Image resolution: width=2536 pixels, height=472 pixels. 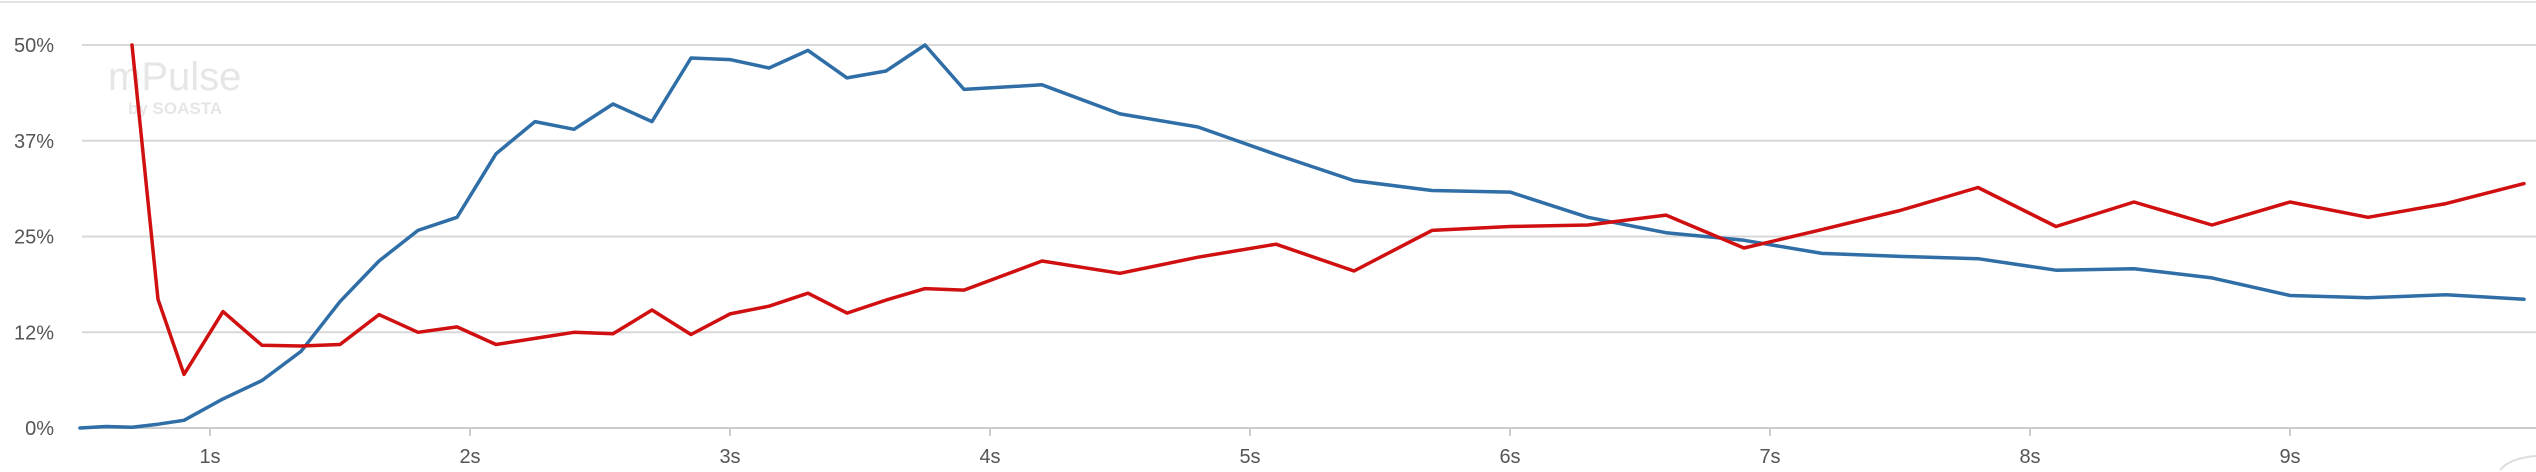 I want to click on y-tick-label: 12%, so click(x=34, y=333).